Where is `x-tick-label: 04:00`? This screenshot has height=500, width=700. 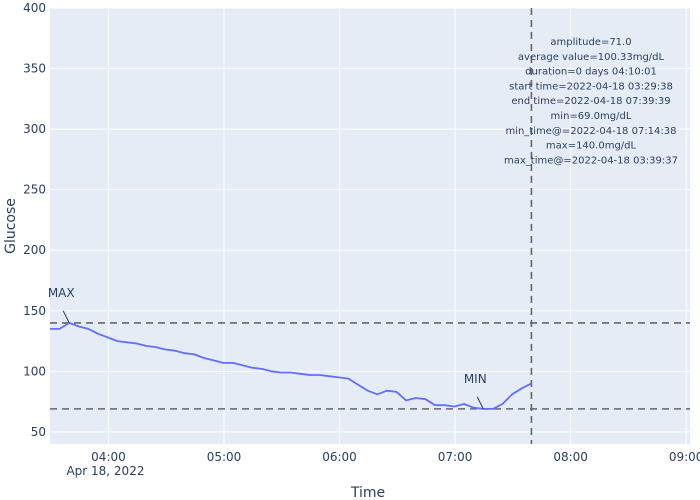
x-tick-label: 04:00 is located at coordinates (108, 457).